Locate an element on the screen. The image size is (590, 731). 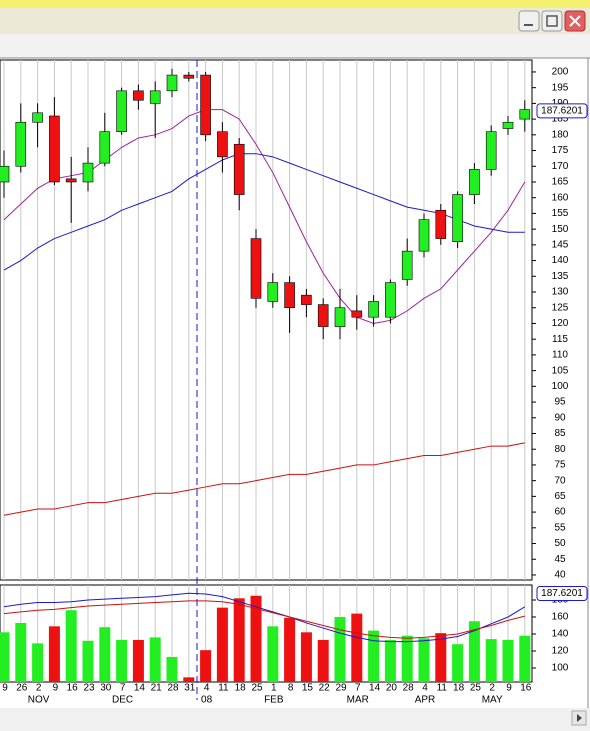
maximize-button is located at coordinates (552, 21).